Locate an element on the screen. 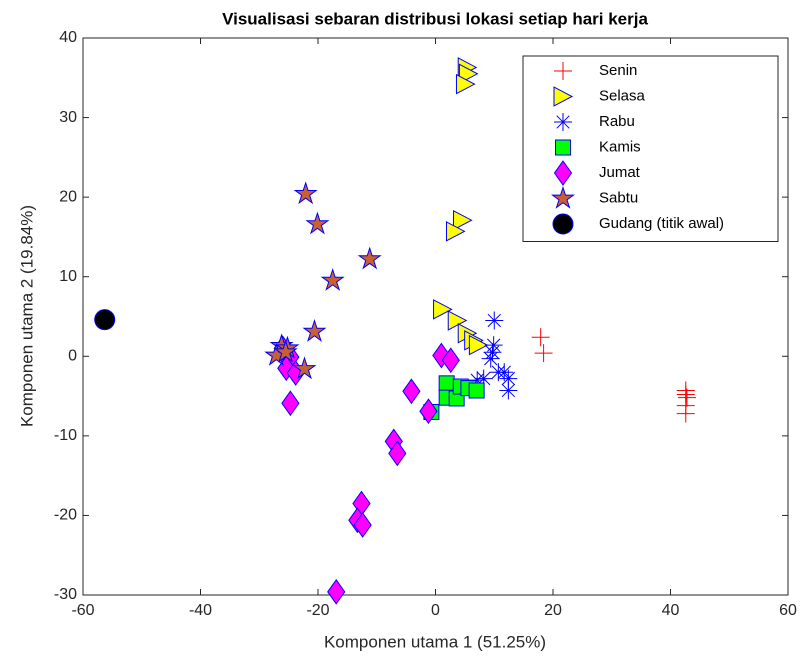 This screenshot has height=663, width=801. y-tick-label: 10 is located at coordinates (68, 276).